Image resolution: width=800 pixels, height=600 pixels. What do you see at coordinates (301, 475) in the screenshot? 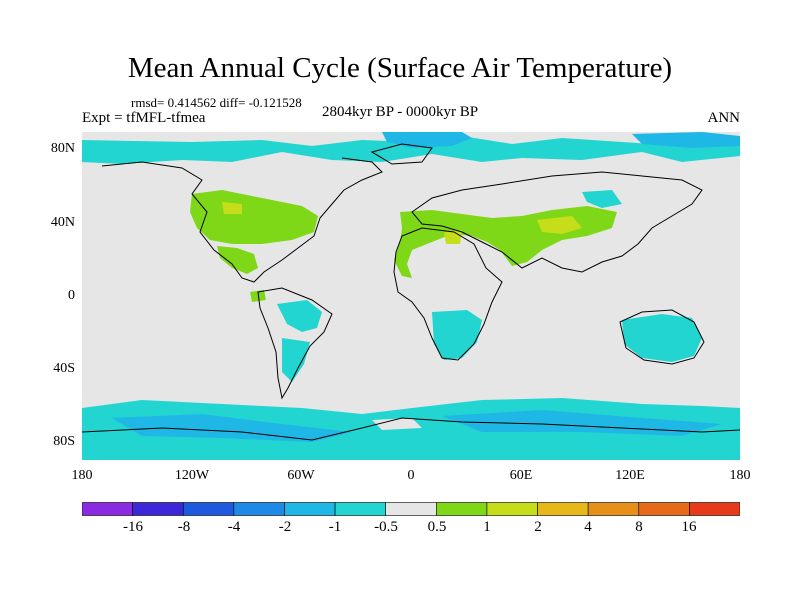
I see `lon-label-60w: 60W` at bounding box center [301, 475].